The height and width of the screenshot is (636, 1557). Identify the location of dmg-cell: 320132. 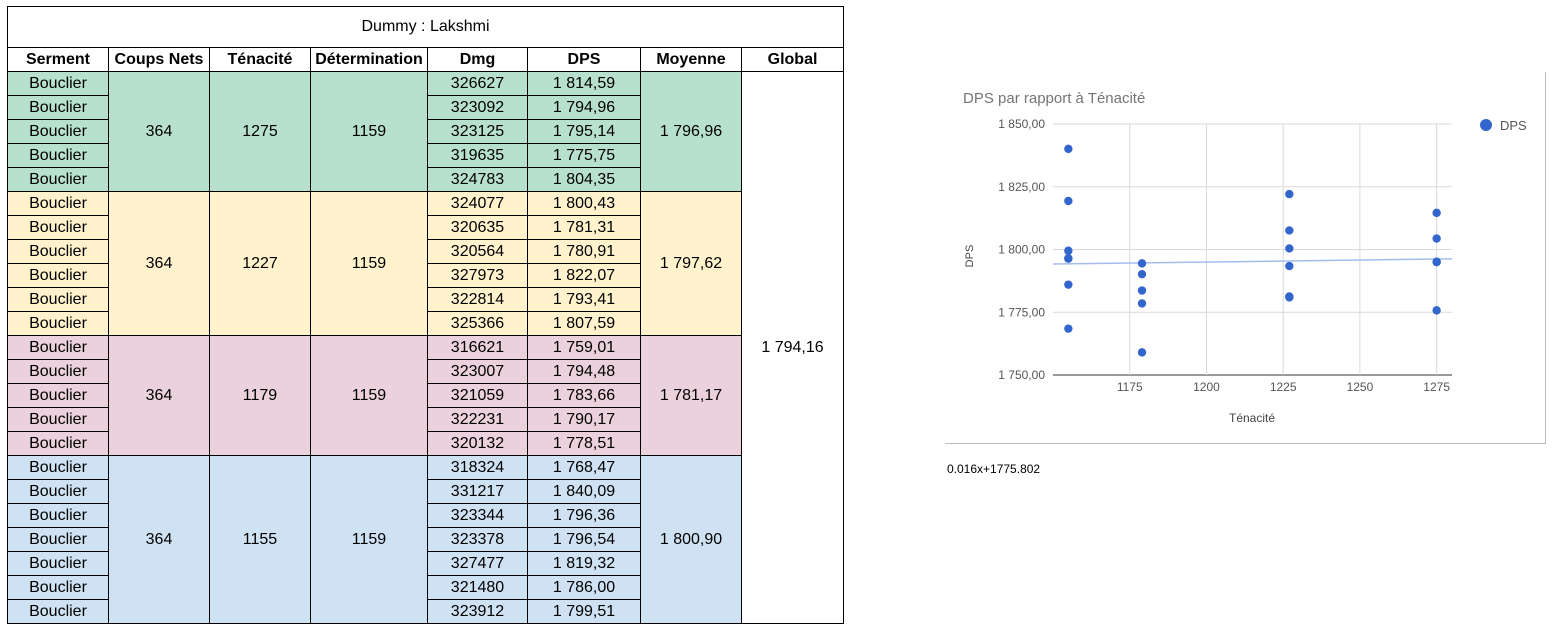
(477, 443).